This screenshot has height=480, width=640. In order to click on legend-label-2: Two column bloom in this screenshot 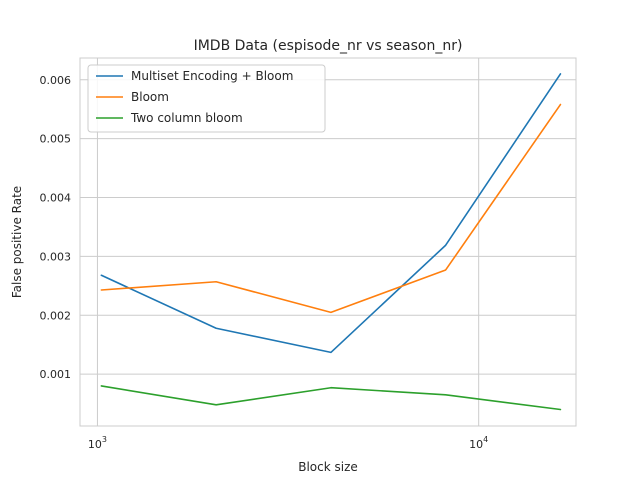, I will do `click(186, 118)`.